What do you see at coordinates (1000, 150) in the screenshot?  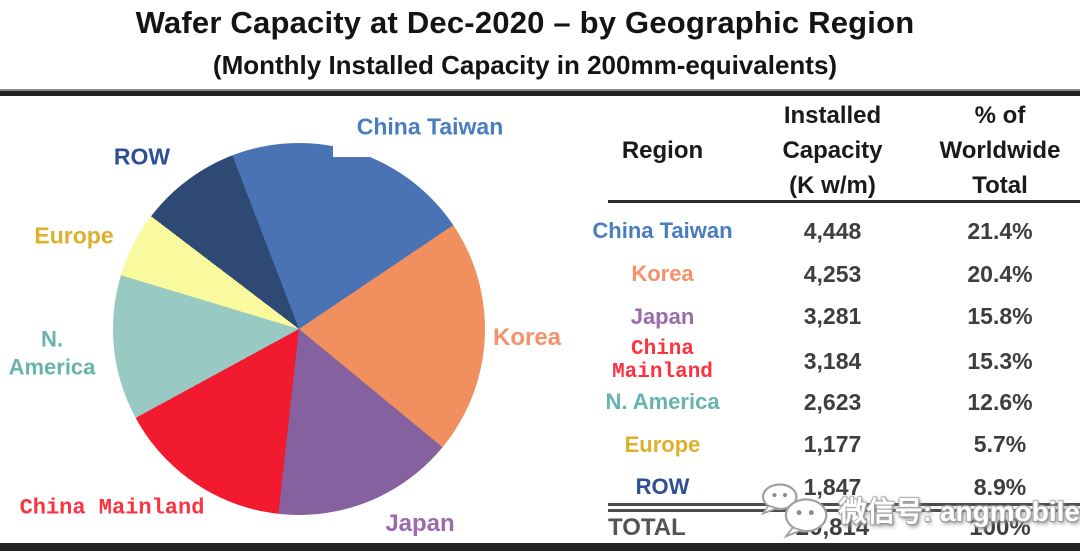 I see `header-pct: % of Worldwide Total` at bounding box center [1000, 150].